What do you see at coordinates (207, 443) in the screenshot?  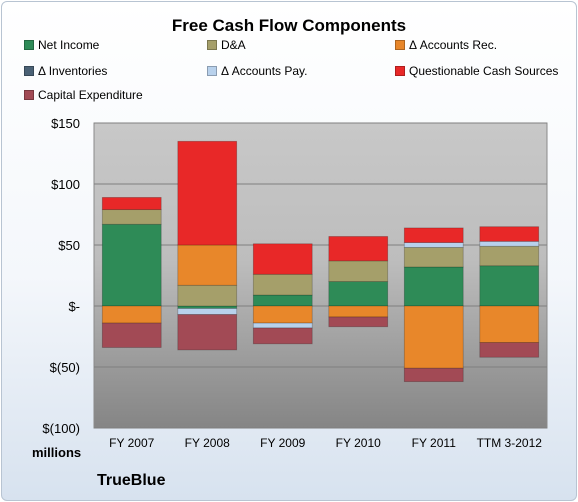 I see `x-tick-label: FY 2008` at bounding box center [207, 443].